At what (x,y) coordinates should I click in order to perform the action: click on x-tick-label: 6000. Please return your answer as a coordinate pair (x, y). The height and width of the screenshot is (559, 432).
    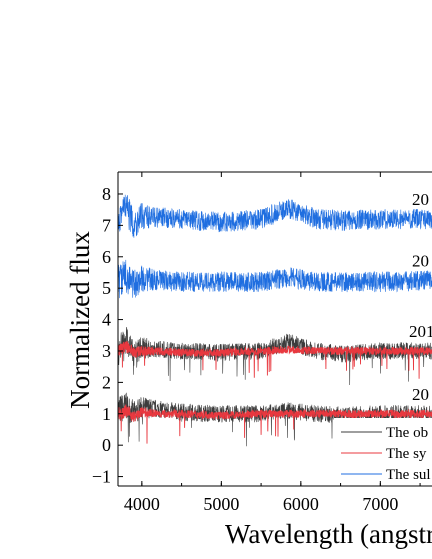
    Looking at the image, I should click on (301, 504).